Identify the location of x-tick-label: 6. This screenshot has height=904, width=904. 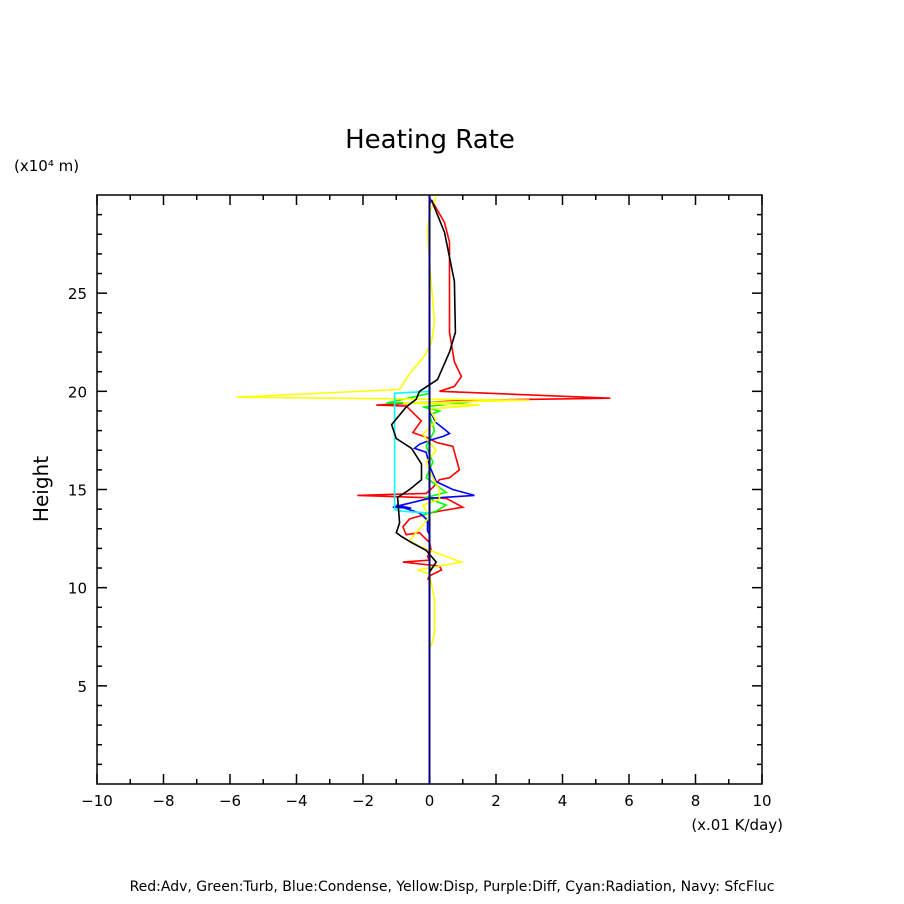
(629, 801).